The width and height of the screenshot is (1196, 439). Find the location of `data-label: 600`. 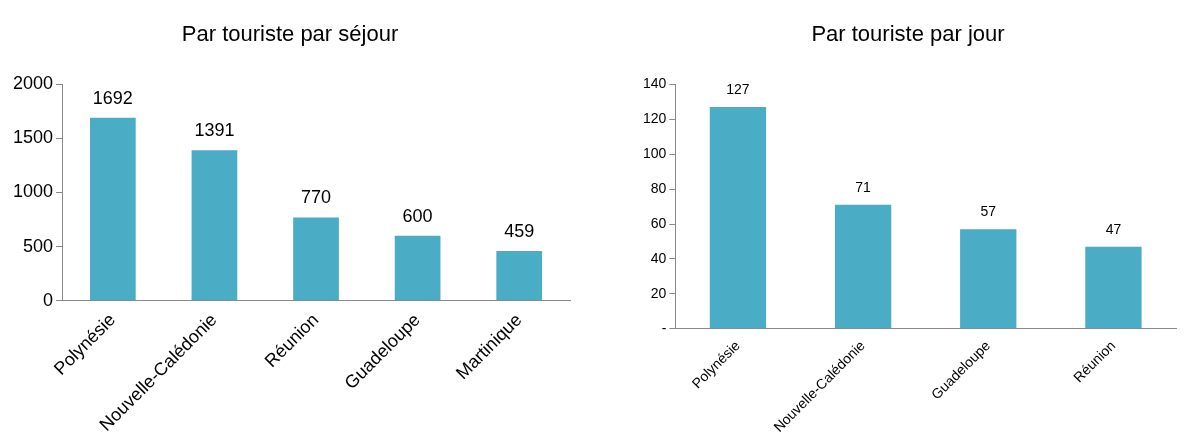

data-label: 600 is located at coordinates (417, 215).